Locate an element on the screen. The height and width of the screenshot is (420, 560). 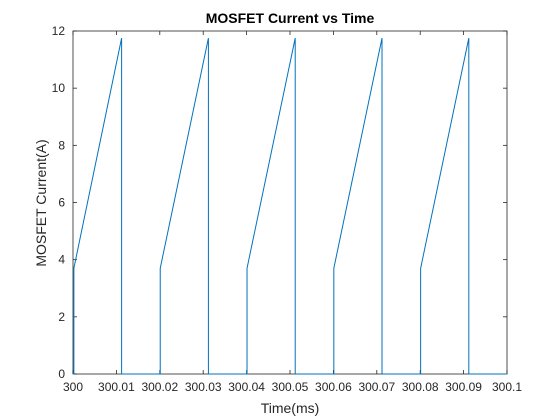
x-tick-label: 300.1 is located at coordinates (507, 387).